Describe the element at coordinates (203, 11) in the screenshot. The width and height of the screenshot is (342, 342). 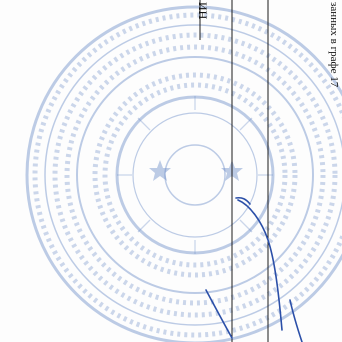
I see `column-header-text: ИН` at that location.